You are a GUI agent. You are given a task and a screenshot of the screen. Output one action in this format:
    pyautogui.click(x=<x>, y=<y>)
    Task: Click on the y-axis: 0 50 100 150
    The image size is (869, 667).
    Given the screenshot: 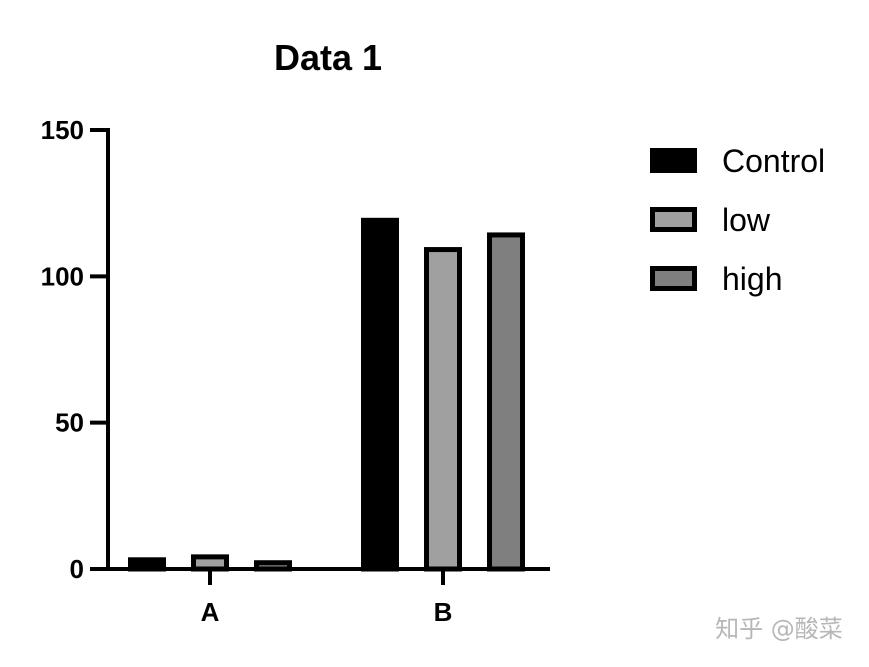 What is the action you would take?
    pyautogui.click(x=75, y=349)
    